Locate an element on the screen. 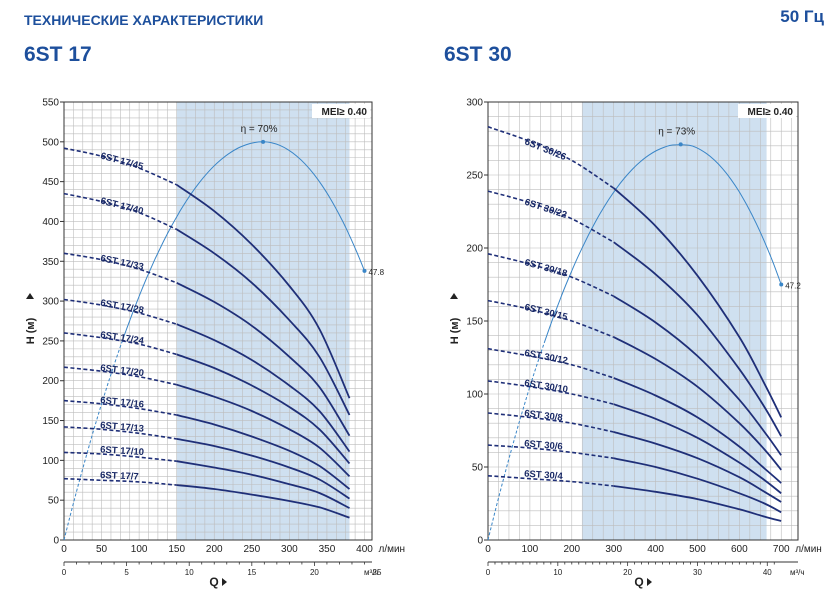 This screenshot has width=838, height=606. chart-title-right: 6ST 30 is located at coordinates (478, 54).